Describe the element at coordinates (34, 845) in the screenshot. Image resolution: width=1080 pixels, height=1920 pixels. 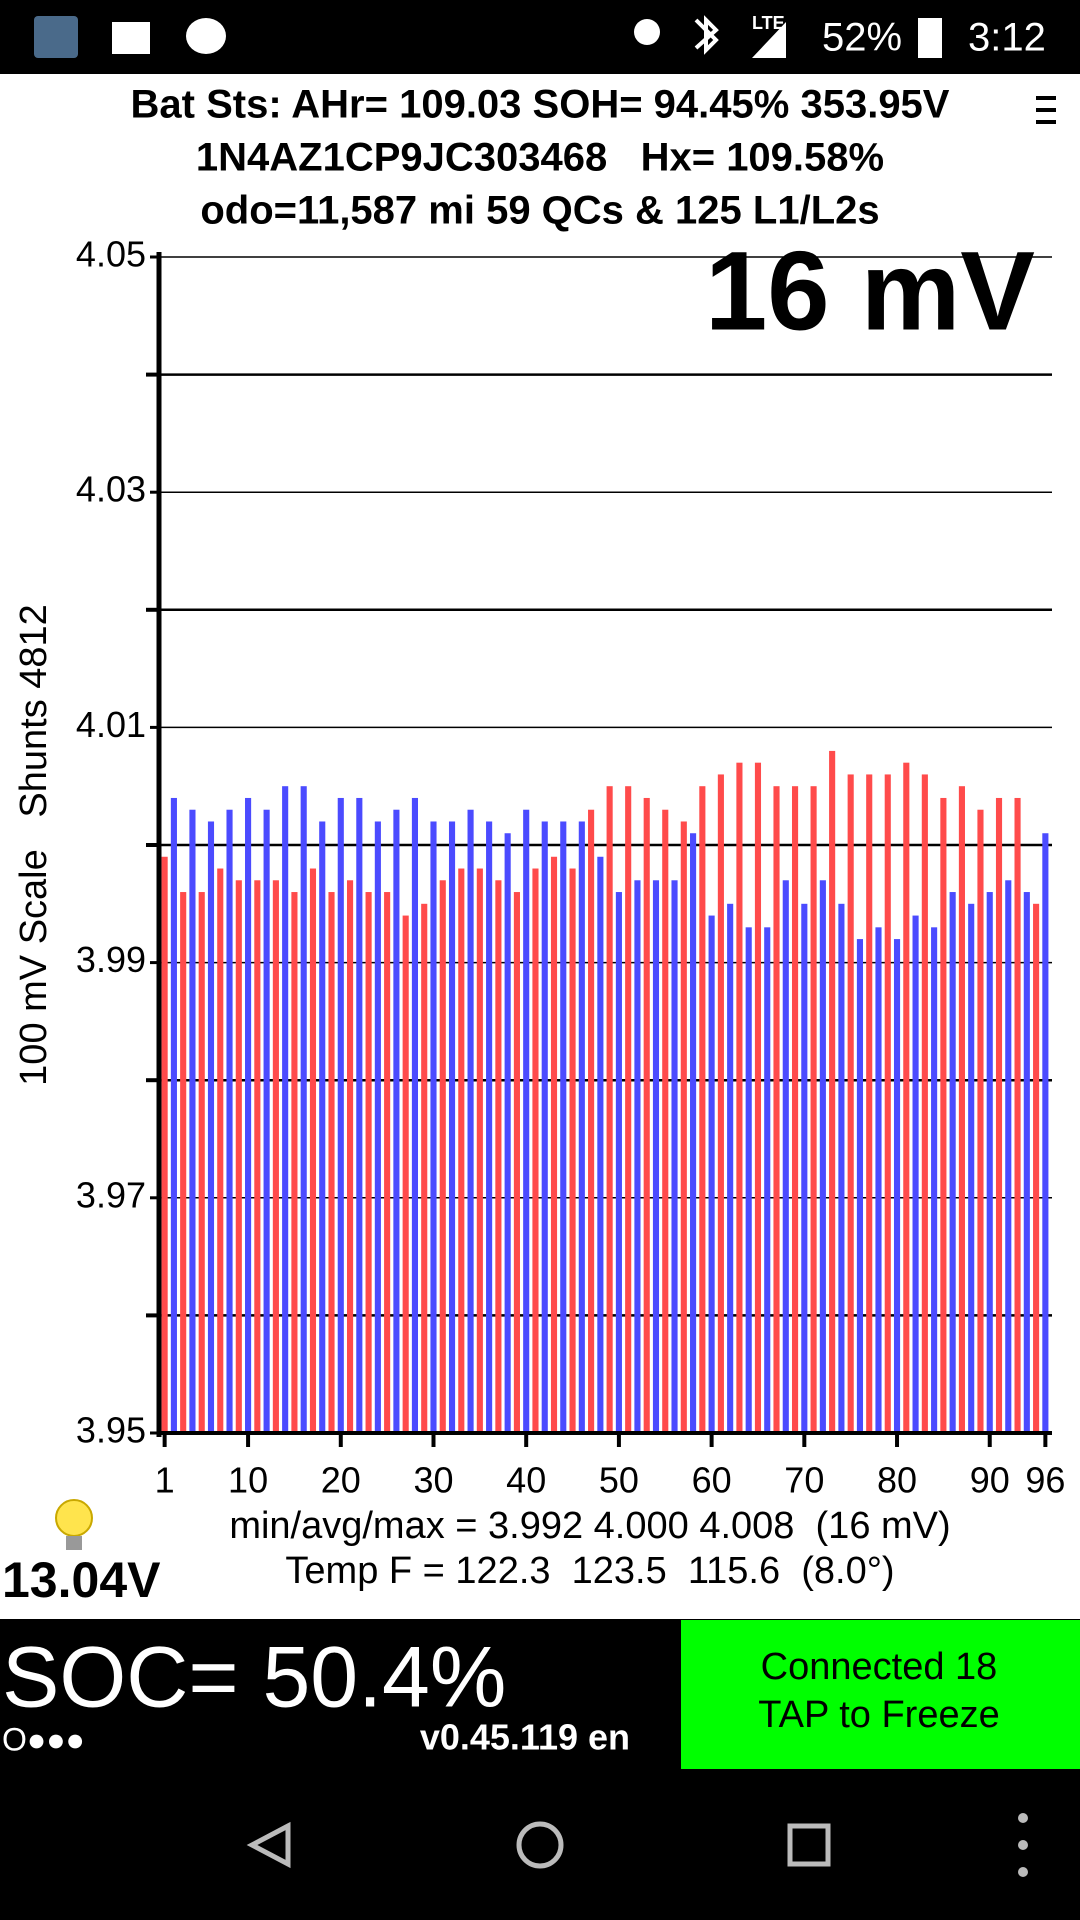
I see `y-axis-label: 100 mV Scale Shunts 4812` at that location.